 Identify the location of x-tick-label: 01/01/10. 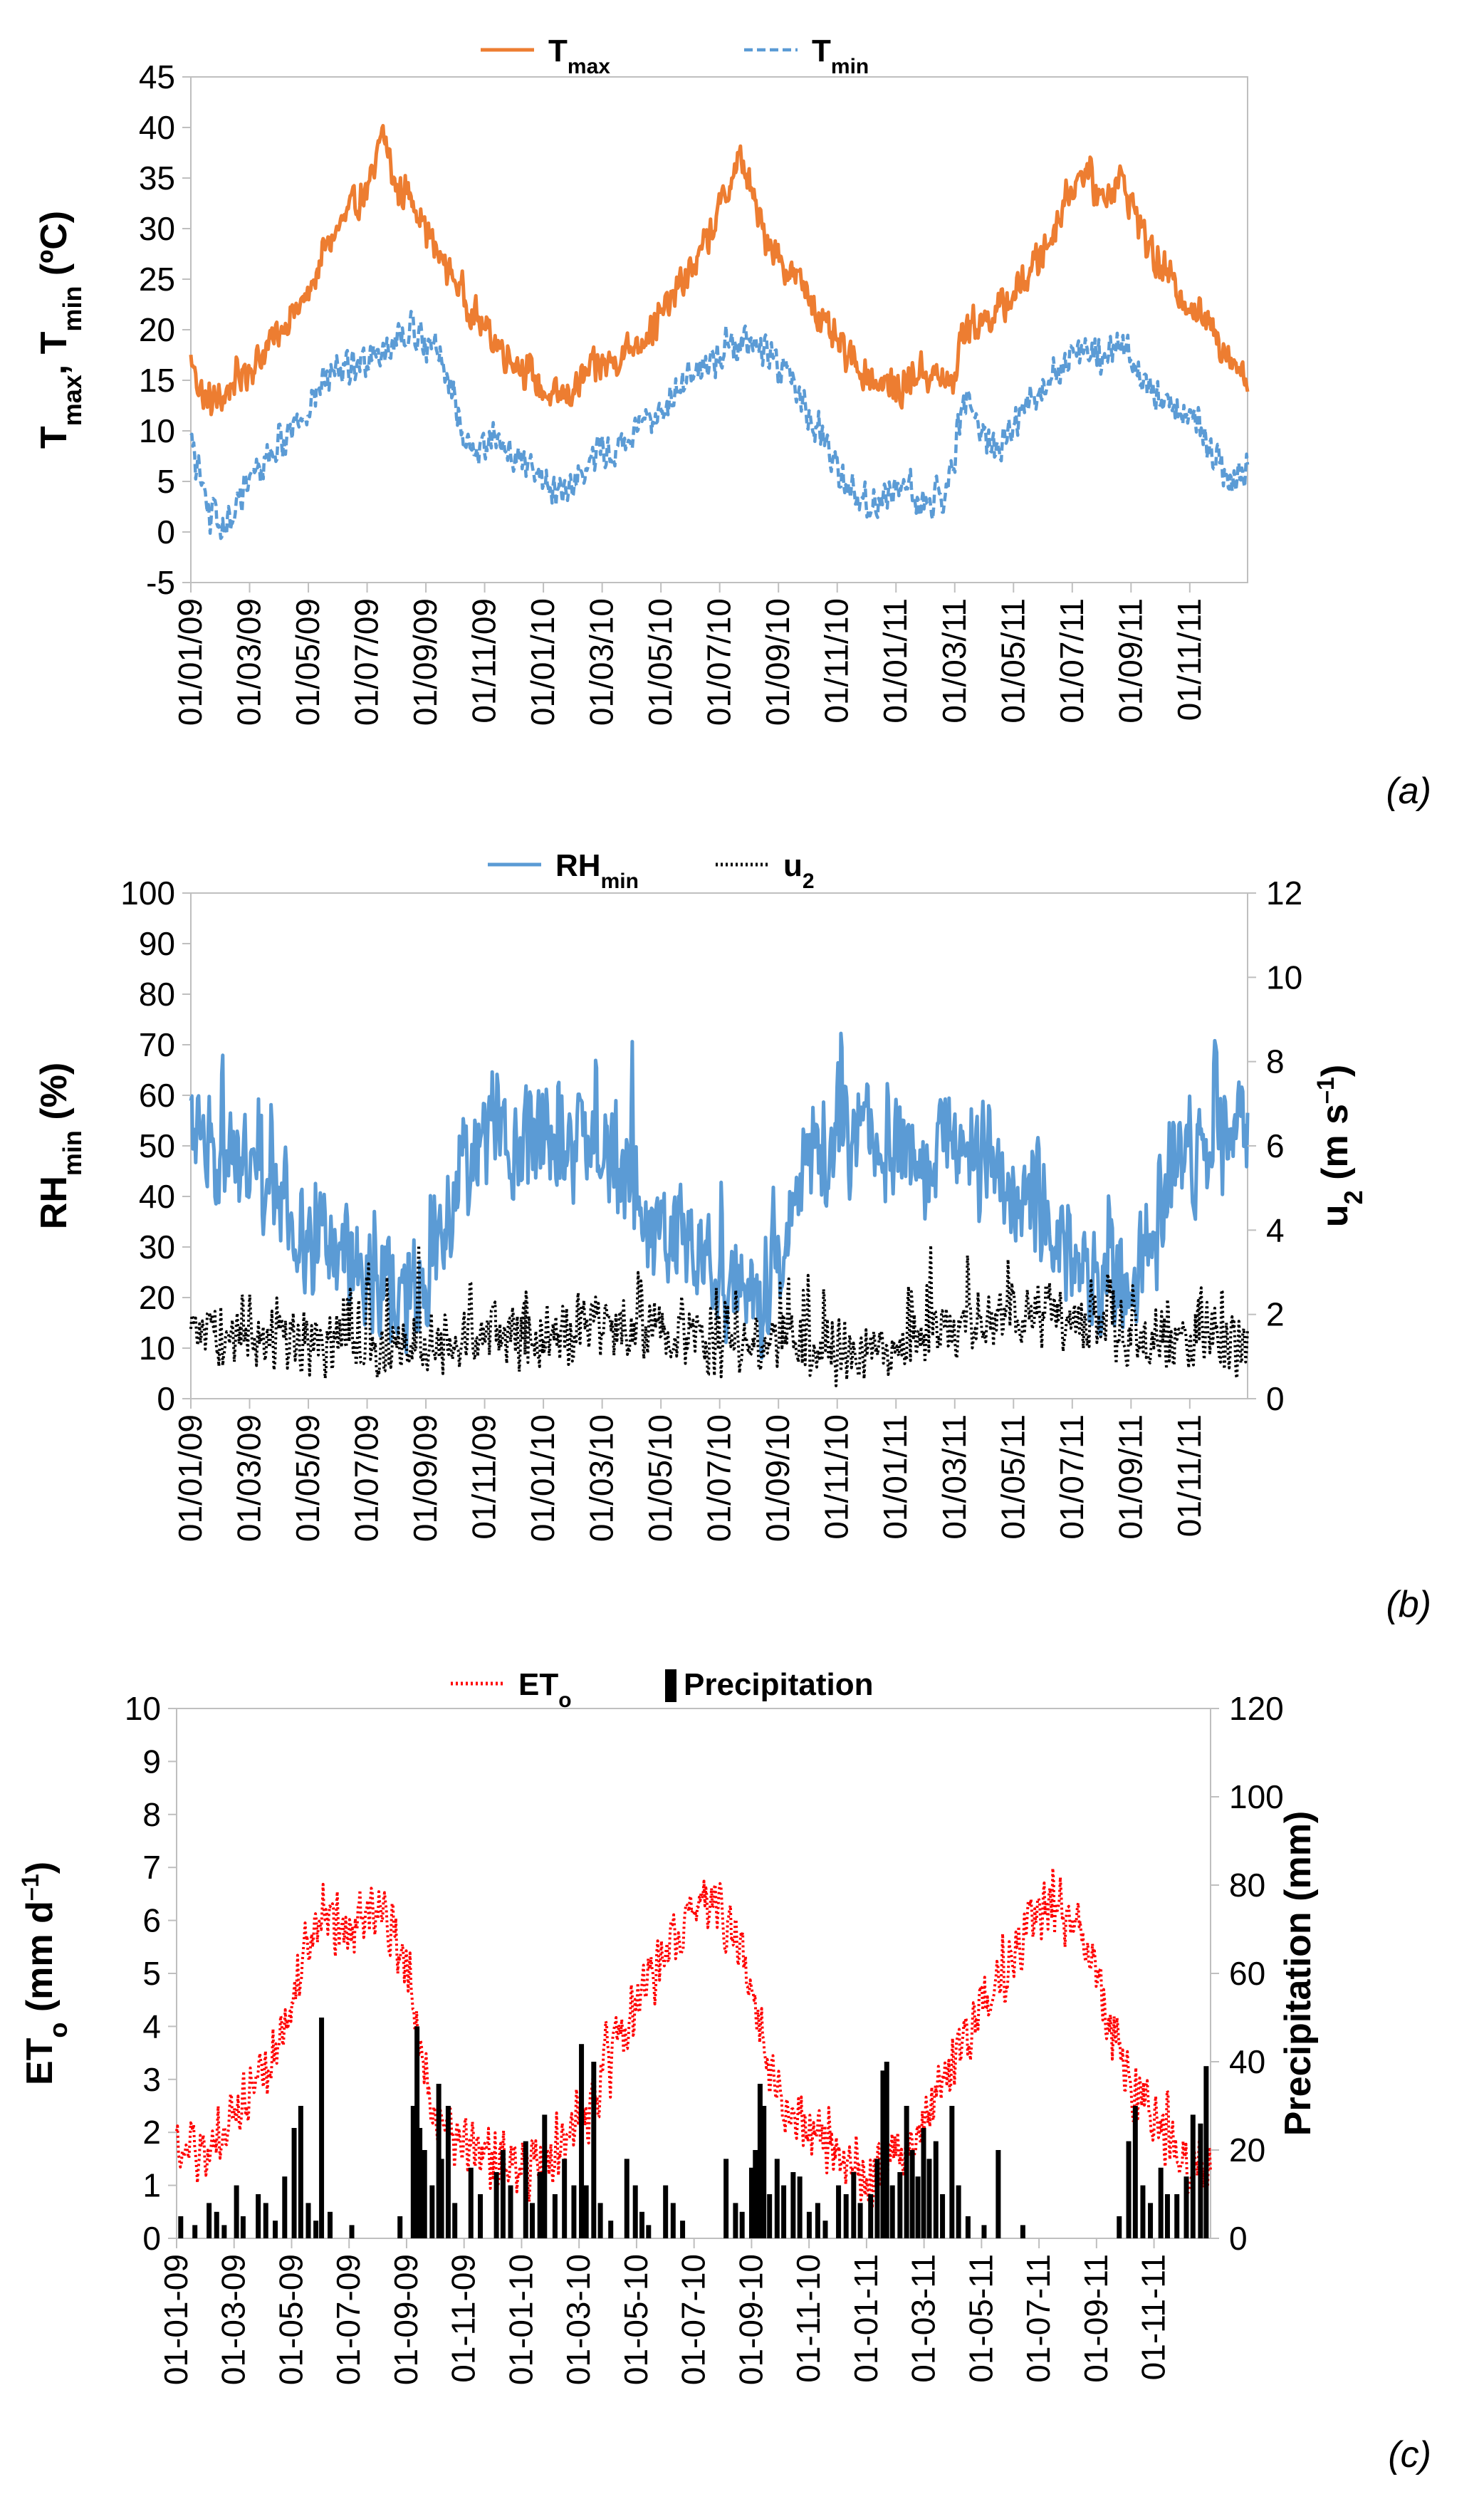
(542, 1478).